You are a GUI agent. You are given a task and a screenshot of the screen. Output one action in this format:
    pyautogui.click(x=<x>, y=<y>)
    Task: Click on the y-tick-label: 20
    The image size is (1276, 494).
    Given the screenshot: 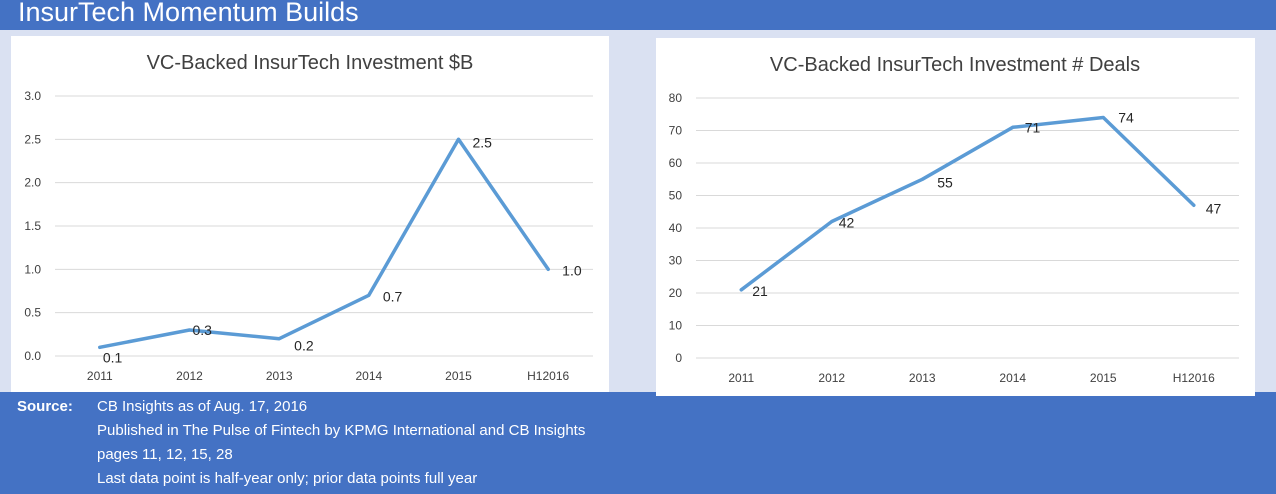 What is the action you would take?
    pyautogui.click(x=676, y=293)
    